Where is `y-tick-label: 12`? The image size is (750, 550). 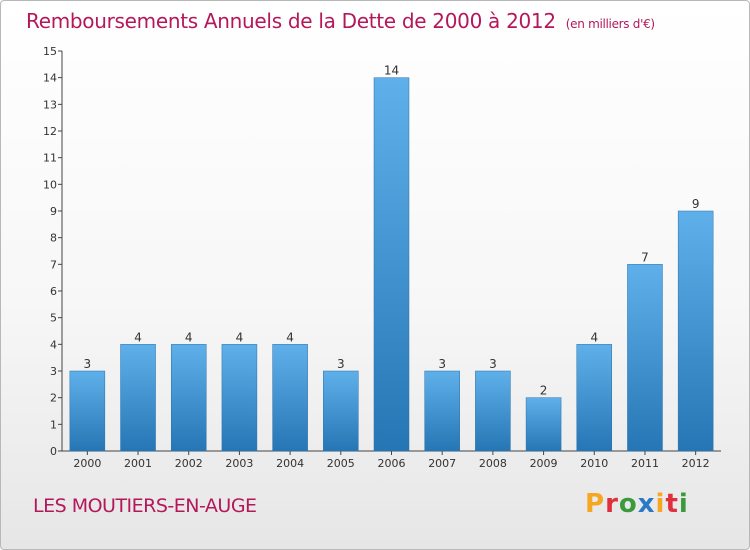 y-tick-label: 12 is located at coordinates (50, 131).